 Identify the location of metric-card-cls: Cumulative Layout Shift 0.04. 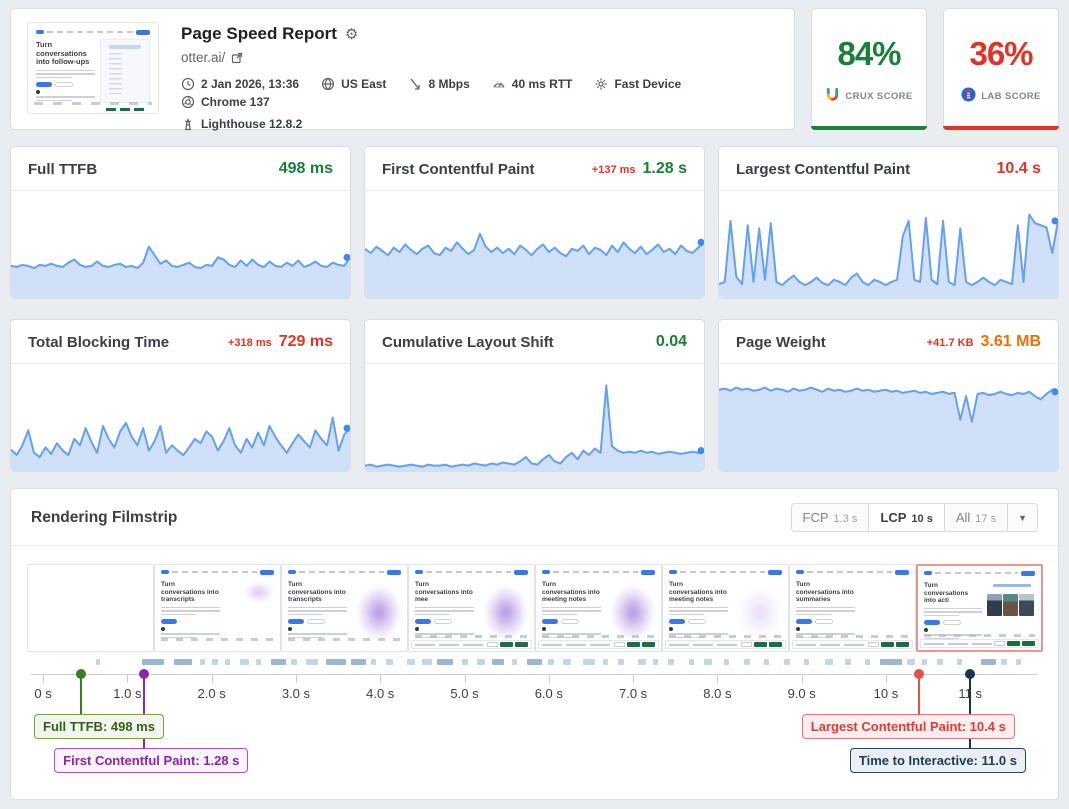
(534, 395).